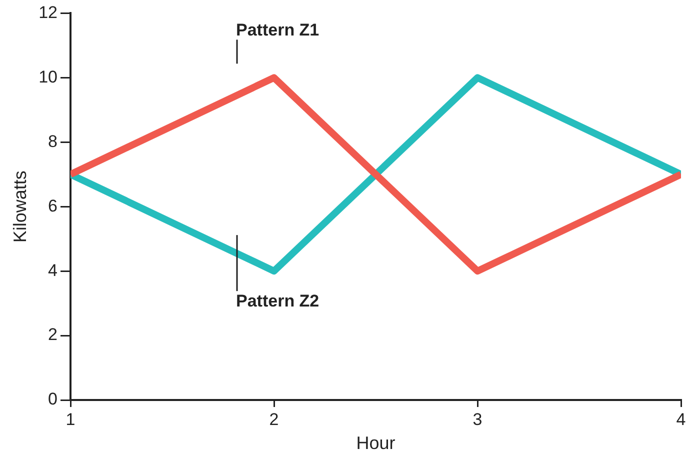 This screenshot has width=695, height=459. I want to click on y-tick-label: 12, so click(48, 12).